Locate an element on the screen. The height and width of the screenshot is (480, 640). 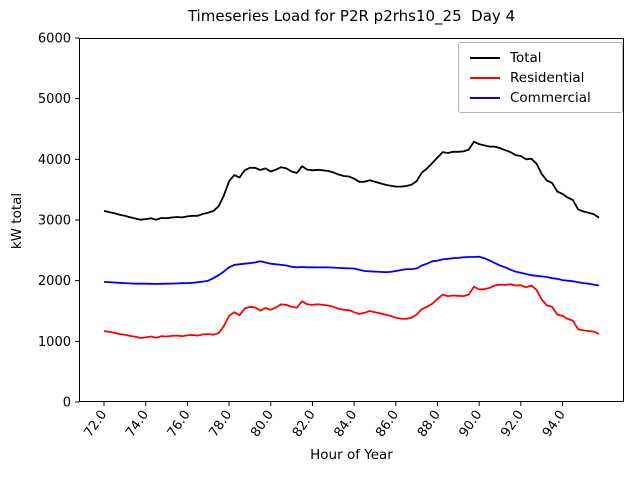
y-tick-label: 6000 is located at coordinates (54, 39).